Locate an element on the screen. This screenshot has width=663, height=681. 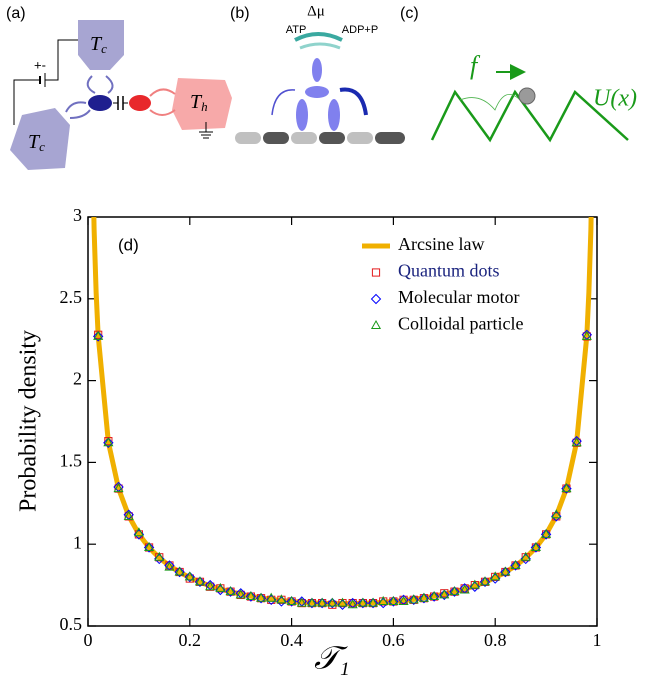
trajectory is located at coordinates (490, 102).